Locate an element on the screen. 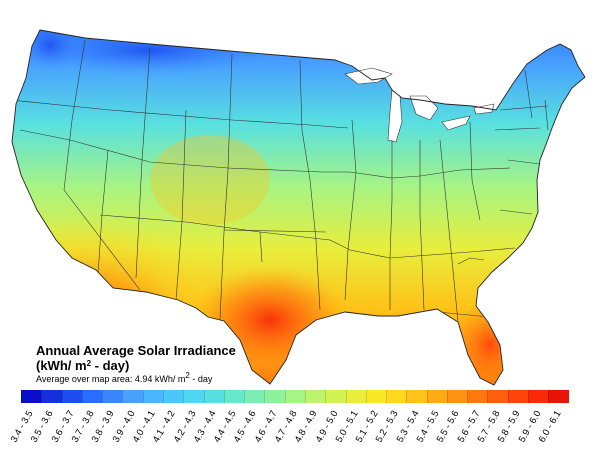 Image resolution: width=600 pixels, height=463 pixels. great-lakes is located at coordinates (419, 105).